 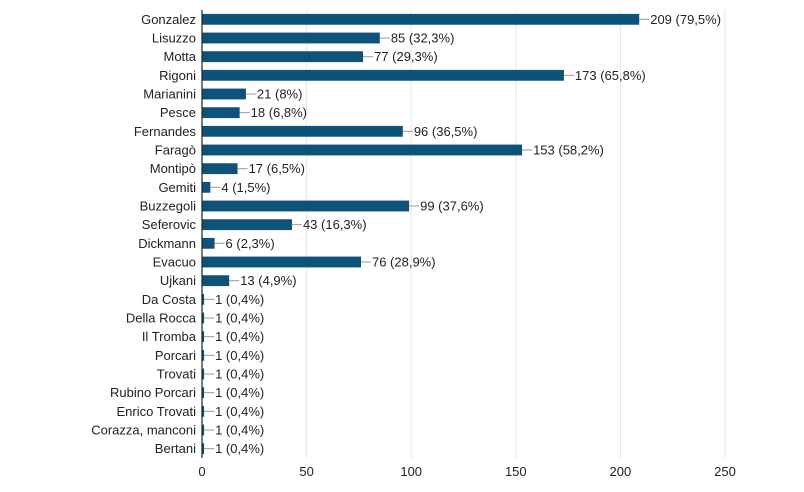 I want to click on category-label: Dickmann, so click(x=167, y=243).